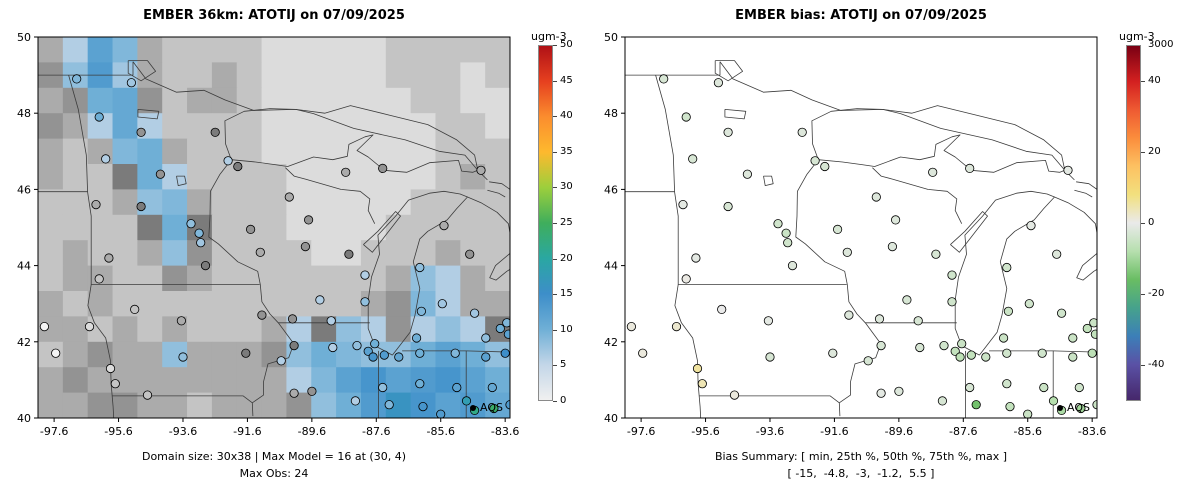 This screenshot has height=502, width=1200. What do you see at coordinates (118, 431) in the screenshot?
I see `x-axis-tick-label: -95.6` at bounding box center [118, 431].